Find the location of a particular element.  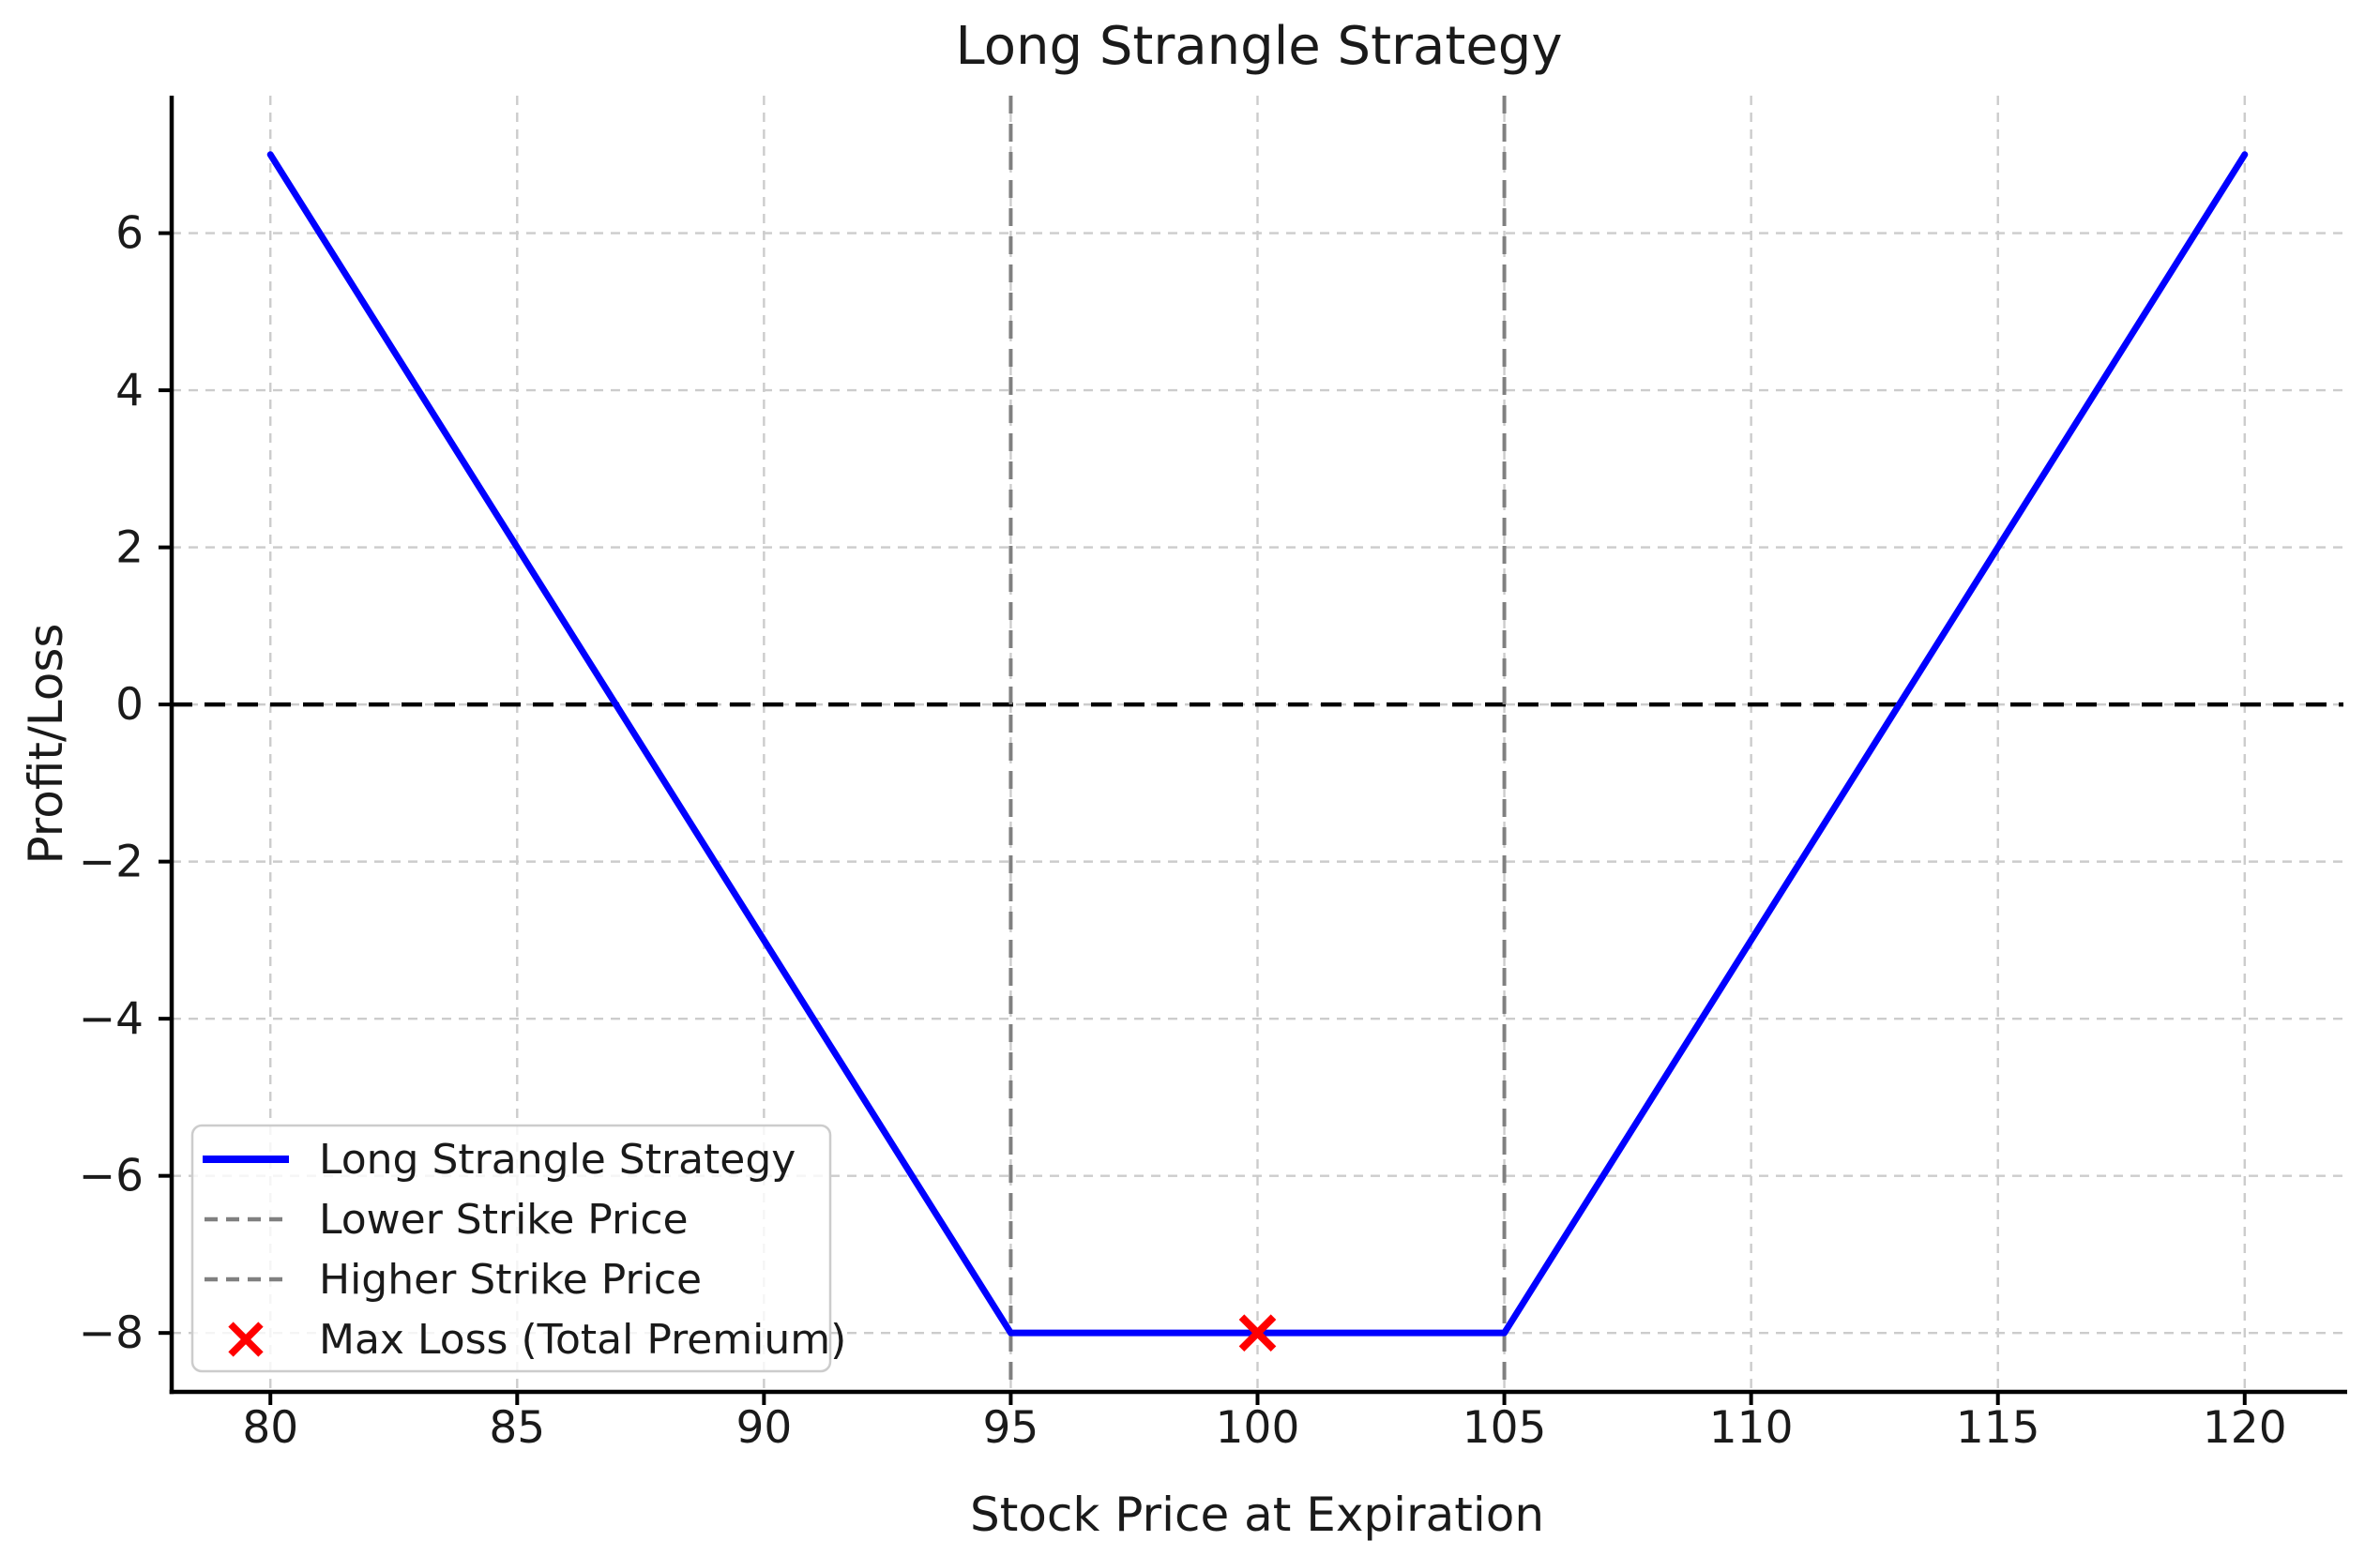

x-axis-label: Stock Price at Expiration is located at coordinates (1257, 1515).